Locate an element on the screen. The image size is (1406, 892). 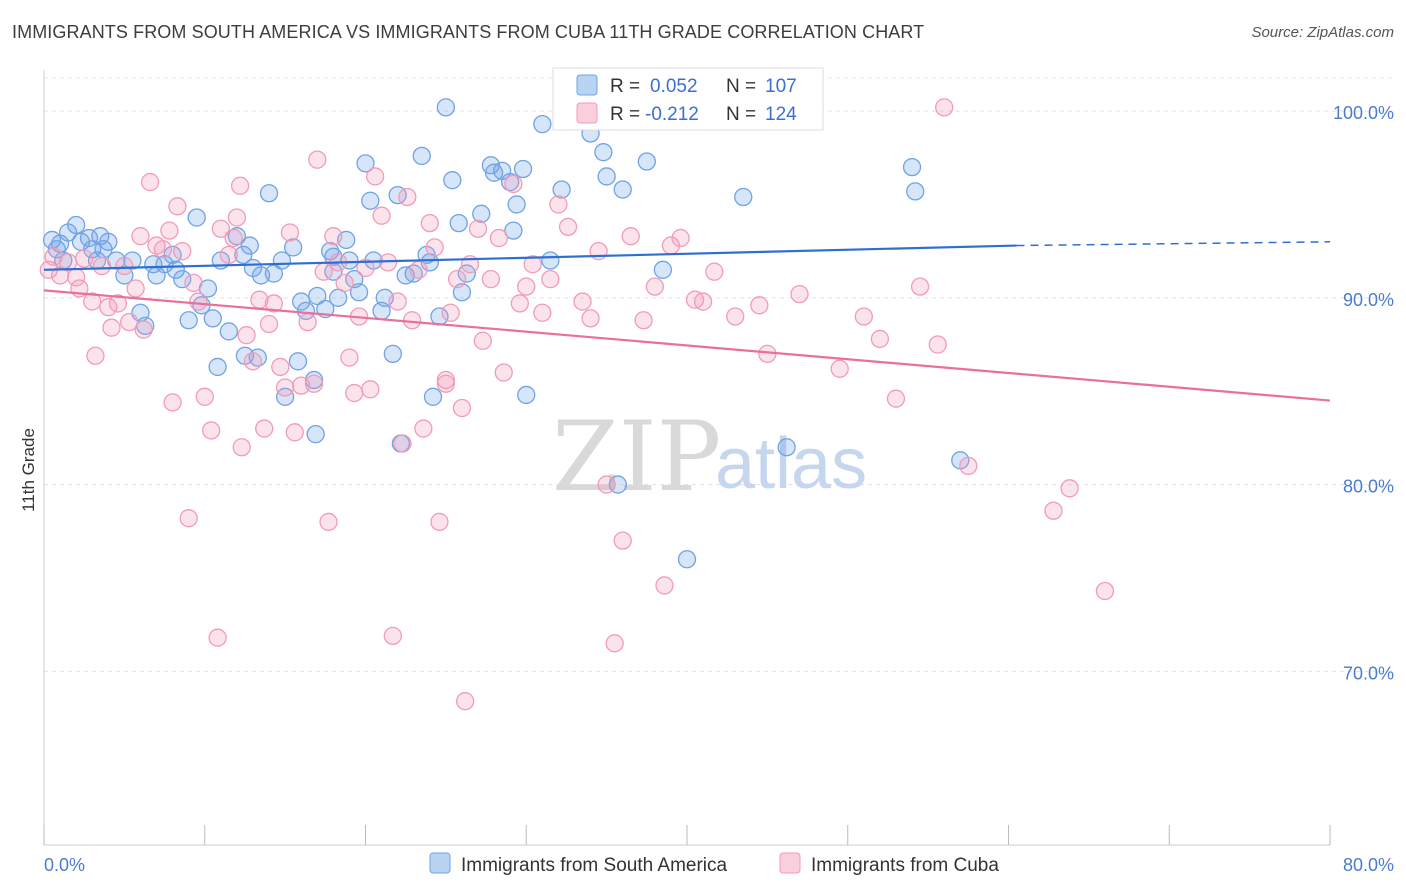
y-axis-tick-labels: 100.0% 90.0% 80.0% 70.0% is located at coordinates (1363, 393).